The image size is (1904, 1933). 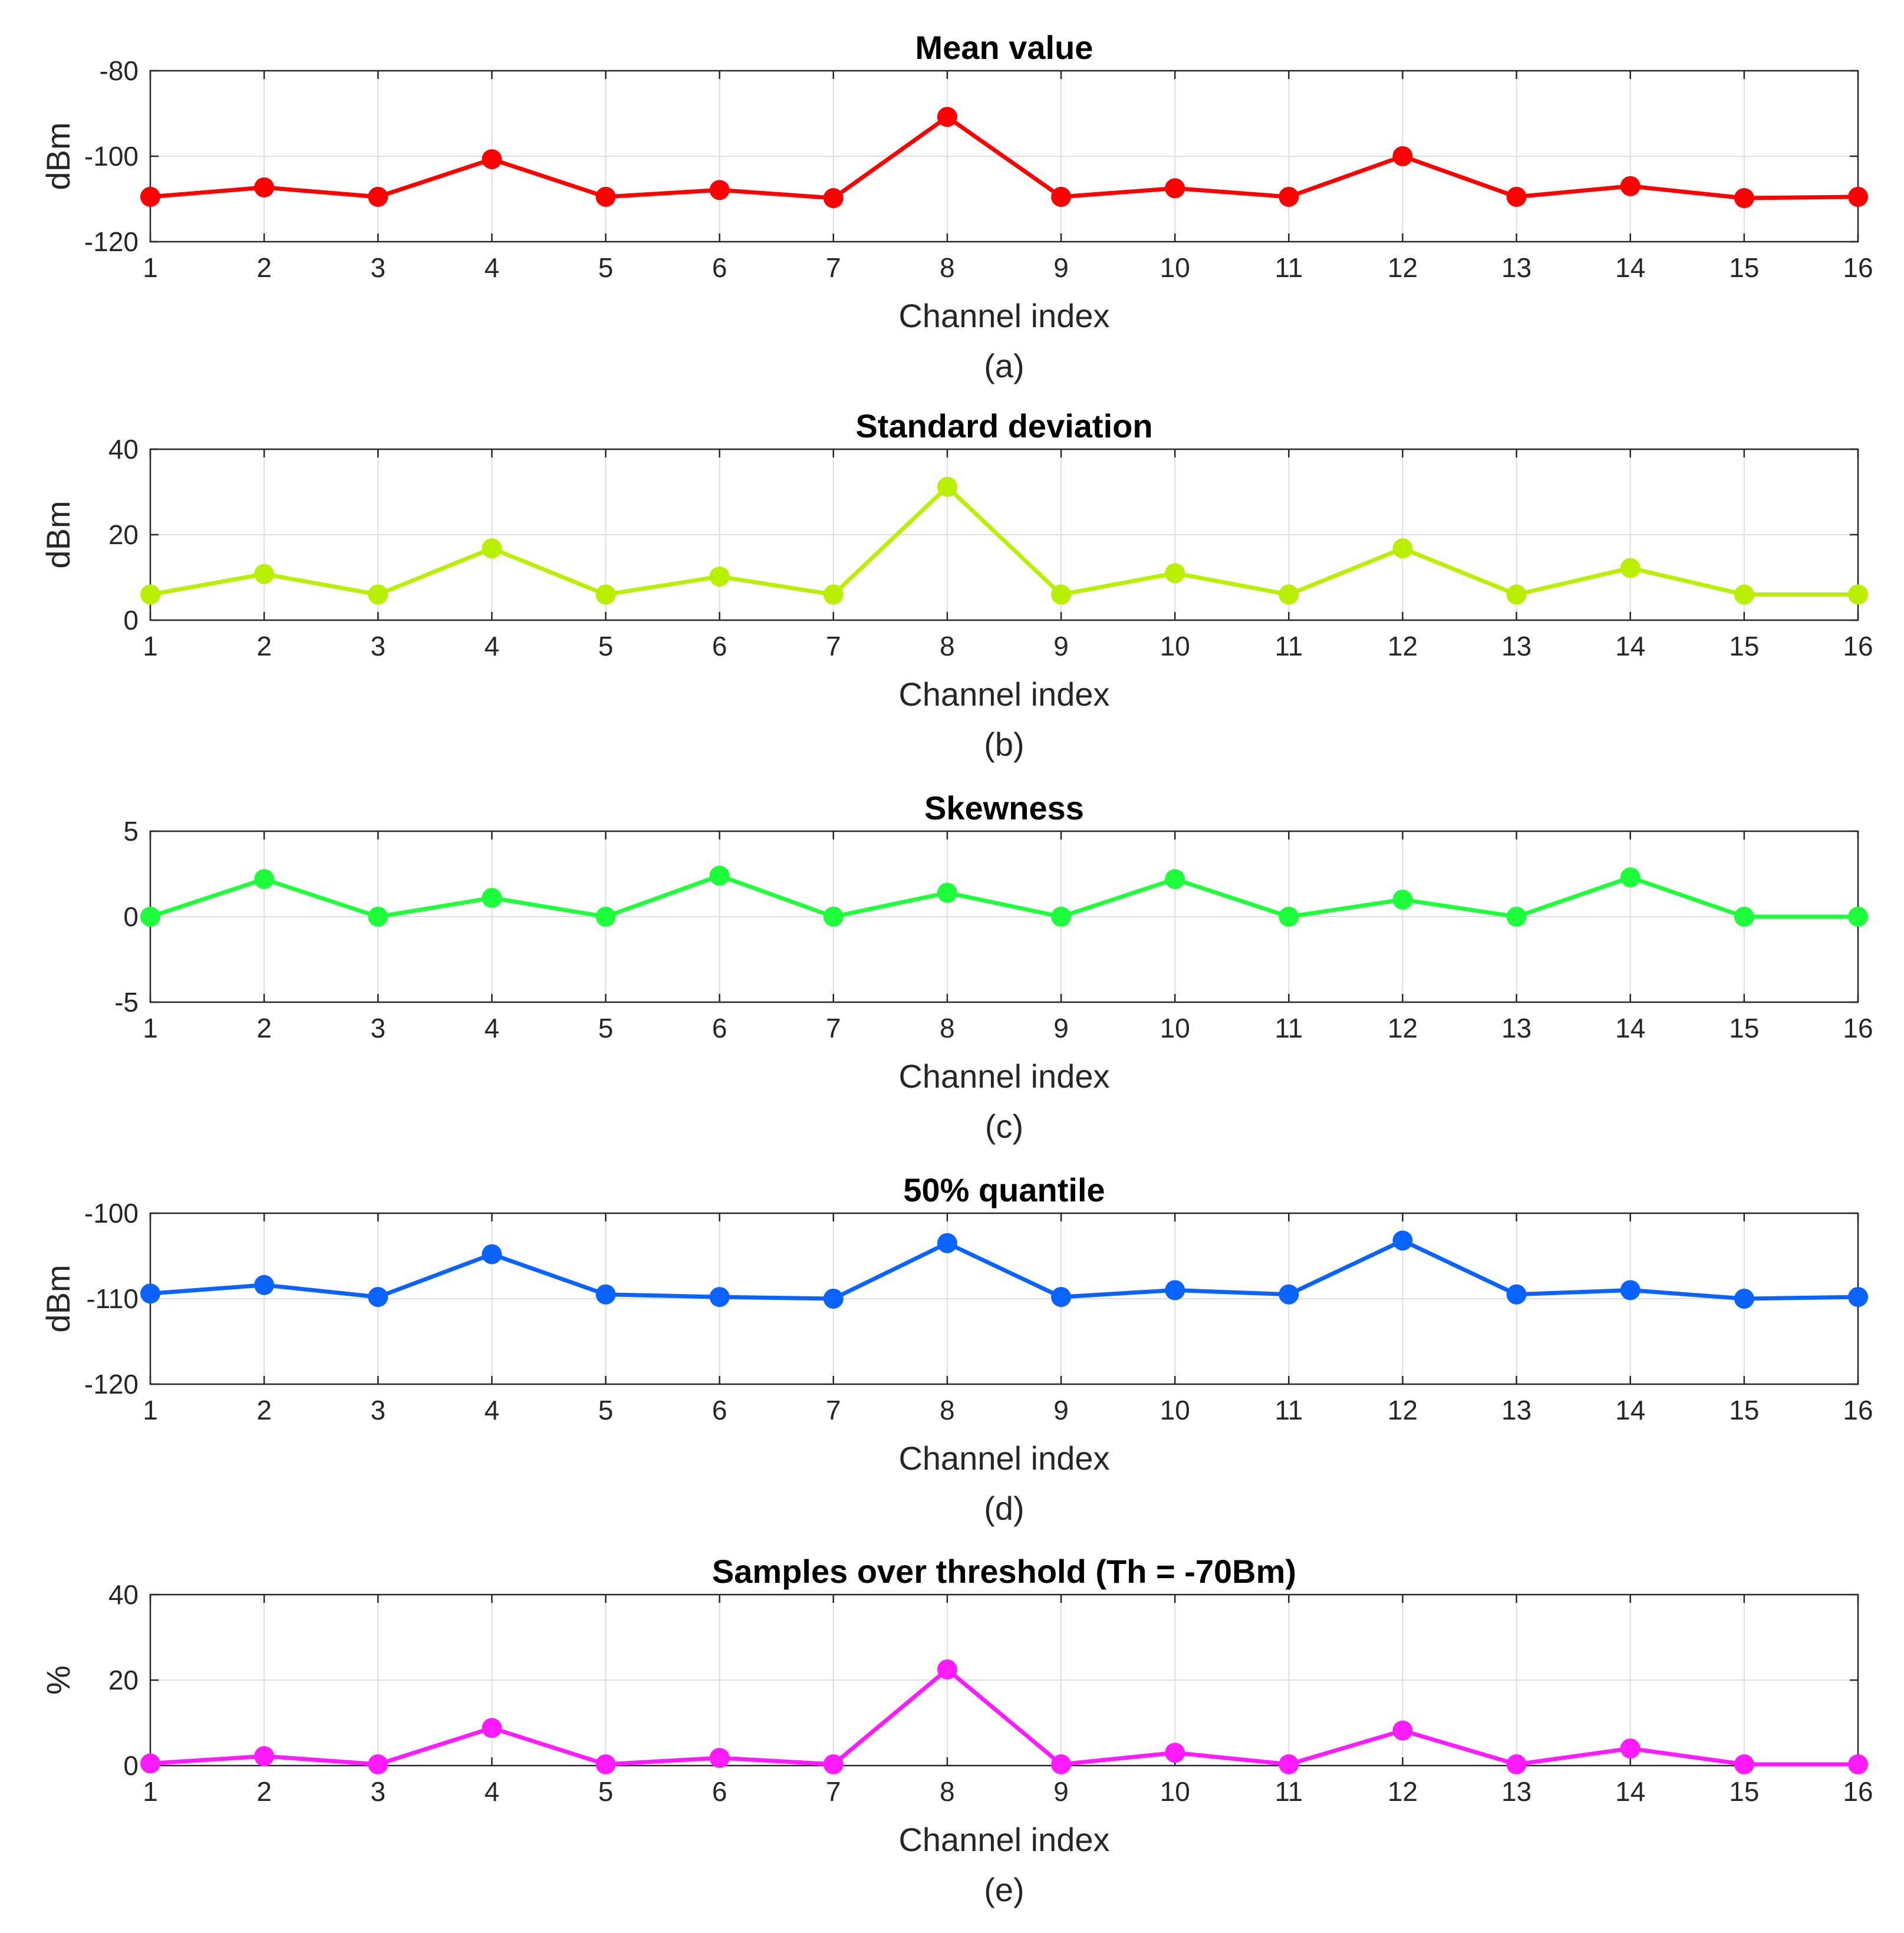 What do you see at coordinates (123, 1680) in the screenshot?
I see `y-tick-label: 20` at bounding box center [123, 1680].